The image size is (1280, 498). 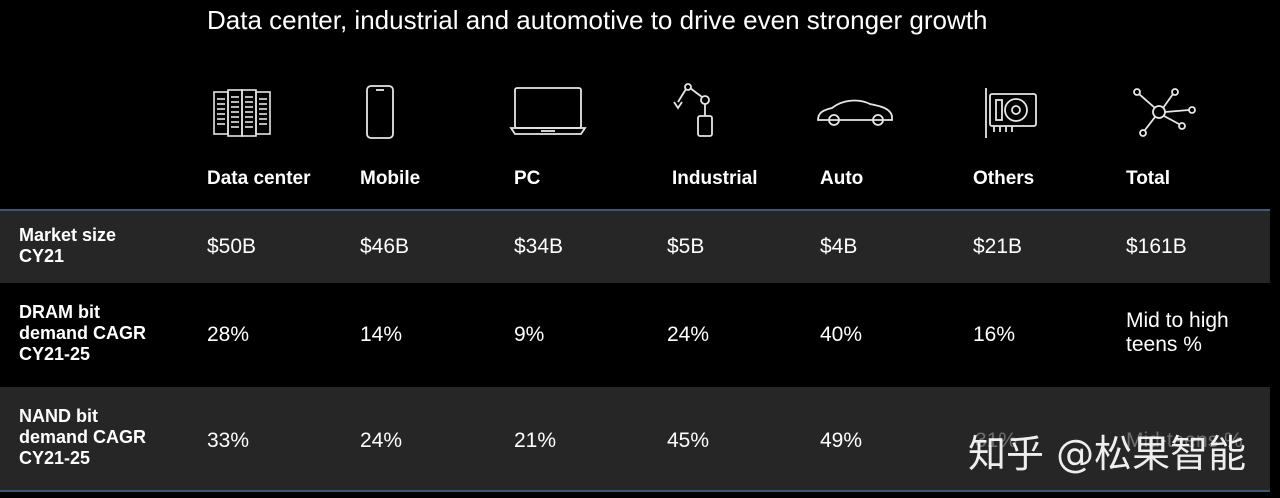 I want to click on table-cell: 16%, so click(x=994, y=334).